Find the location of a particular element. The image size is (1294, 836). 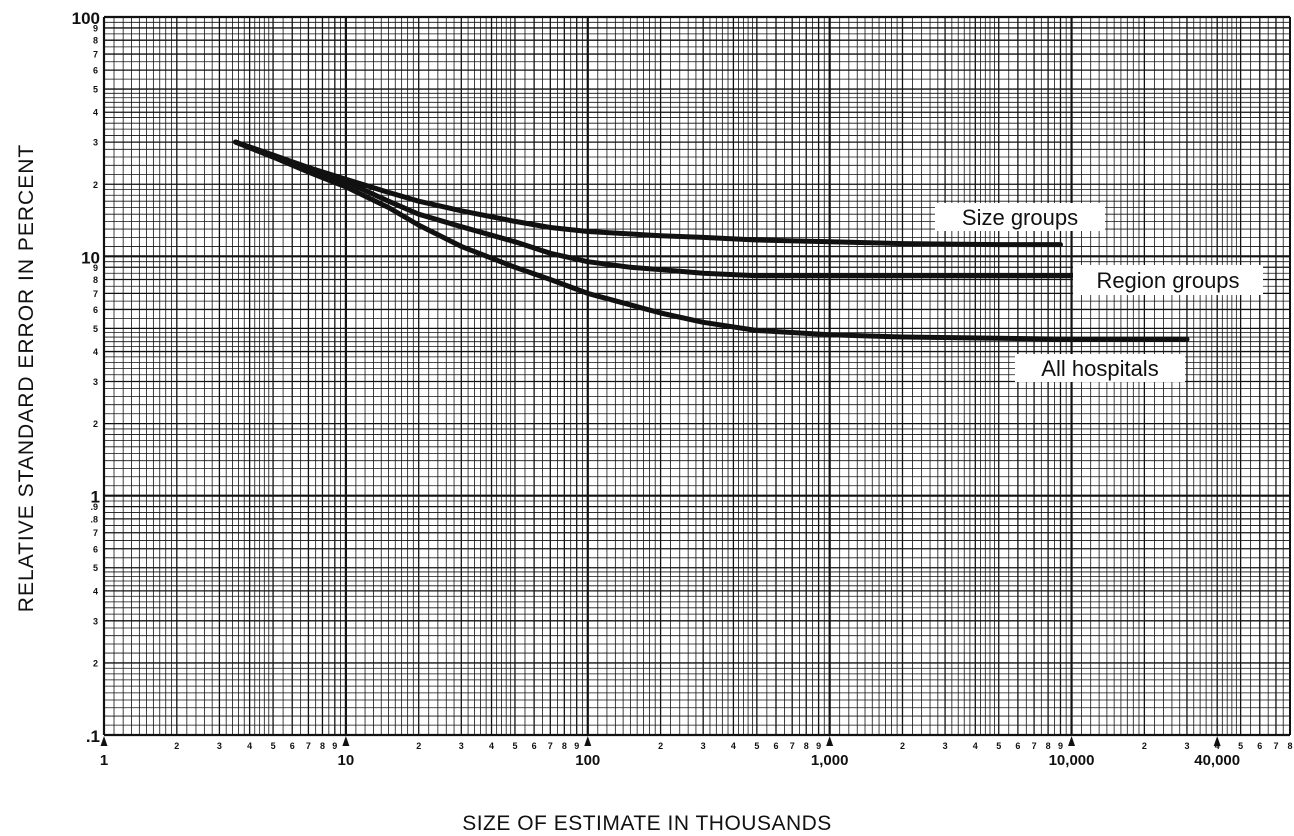

x-tick-label: 1 is located at coordinates (104, 760).